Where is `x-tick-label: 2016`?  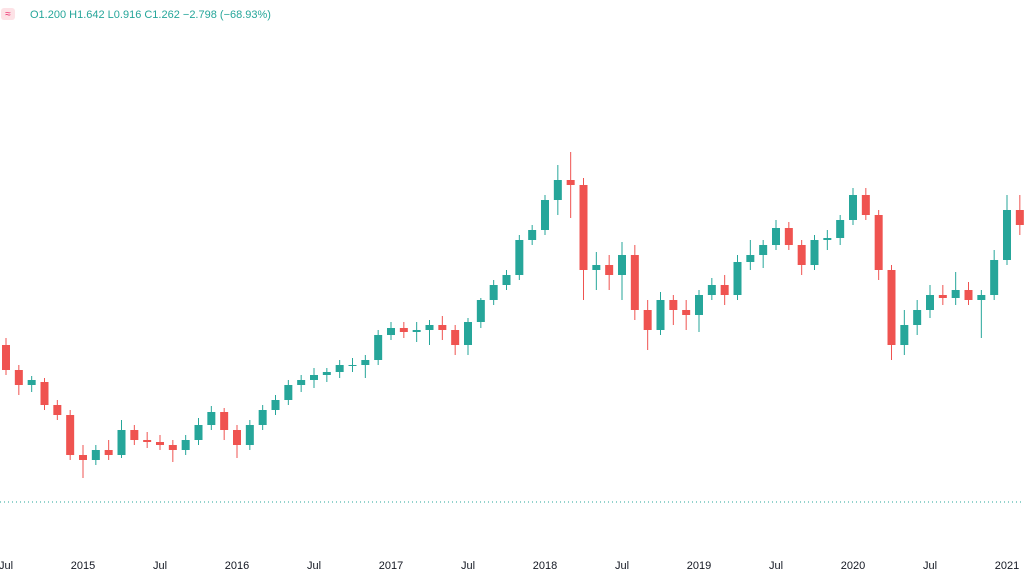
x-tick-label: 2016 is located at coordinates (237, 566).